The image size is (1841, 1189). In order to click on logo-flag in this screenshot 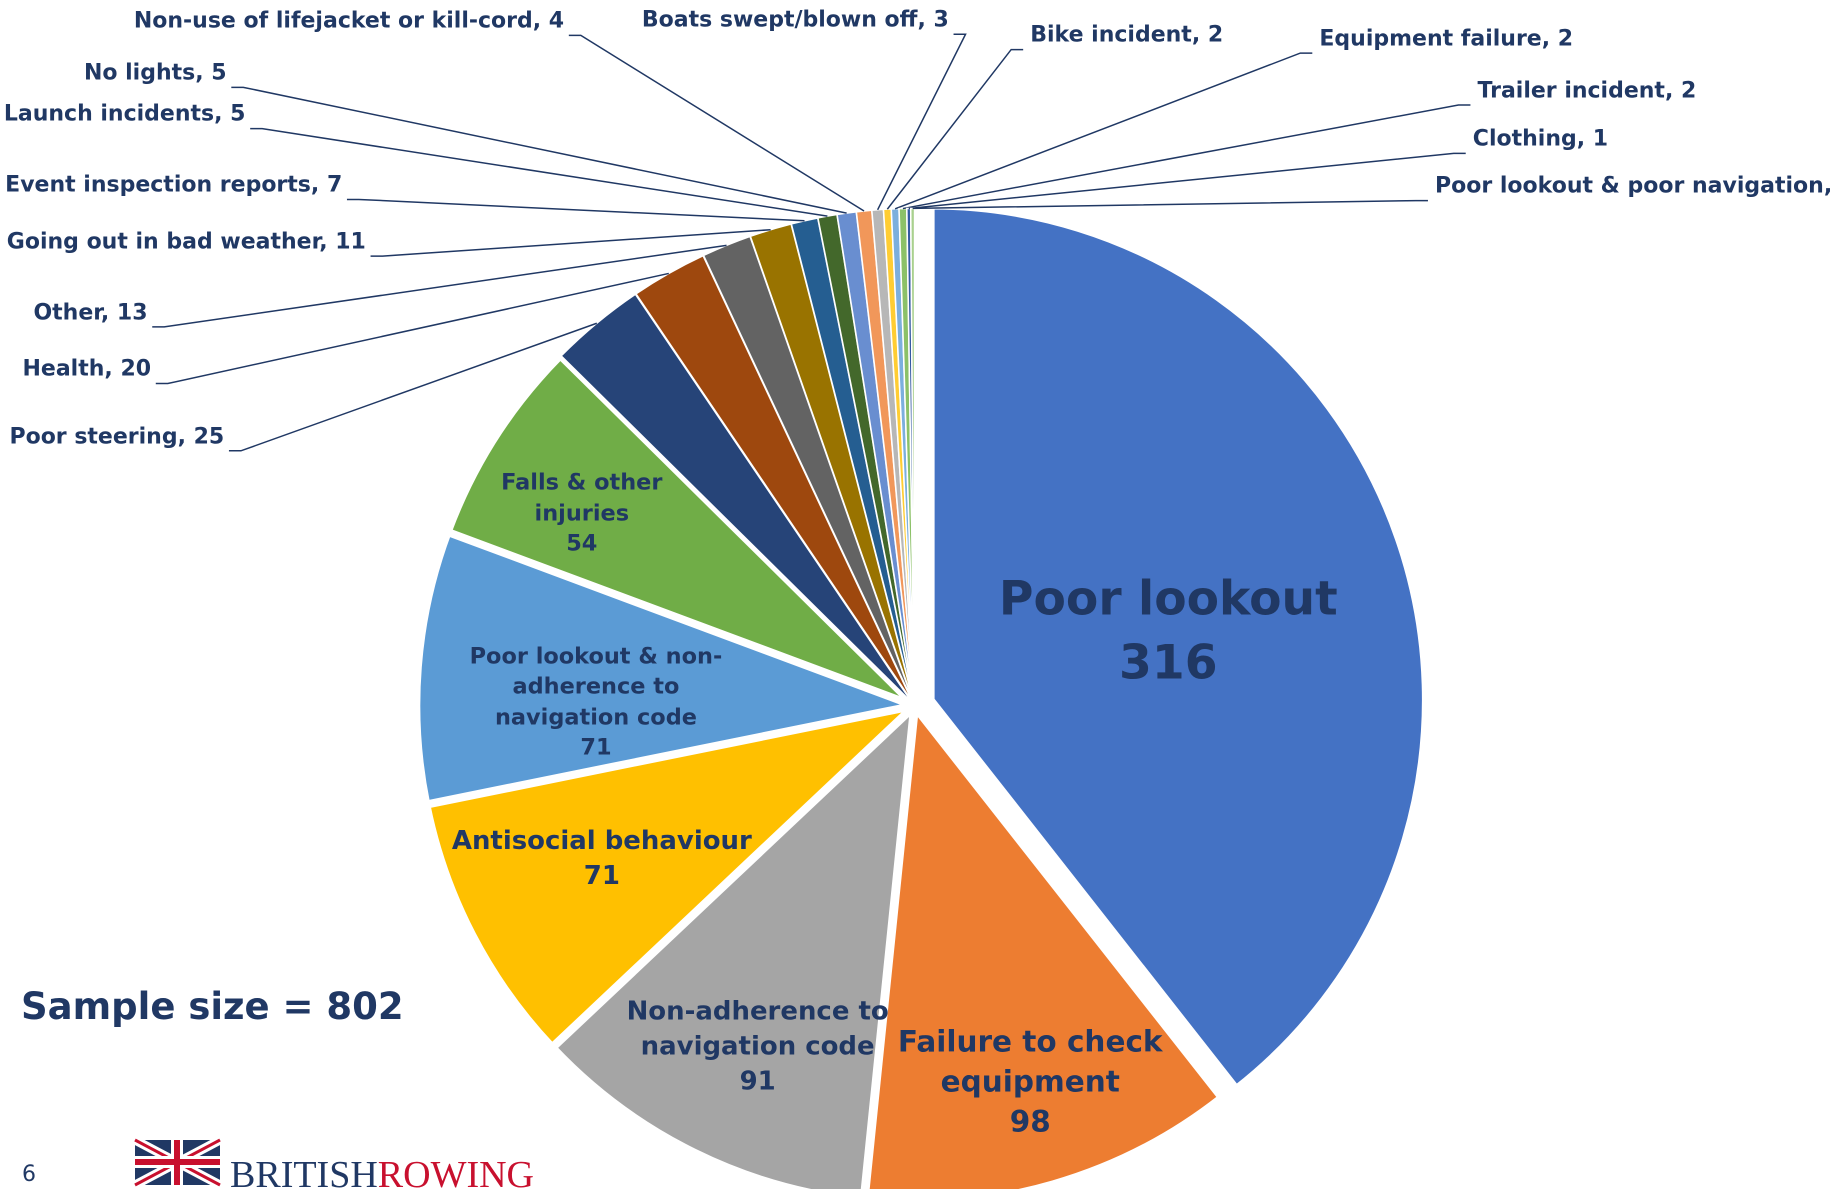, I will do `click(177, 1162)`.